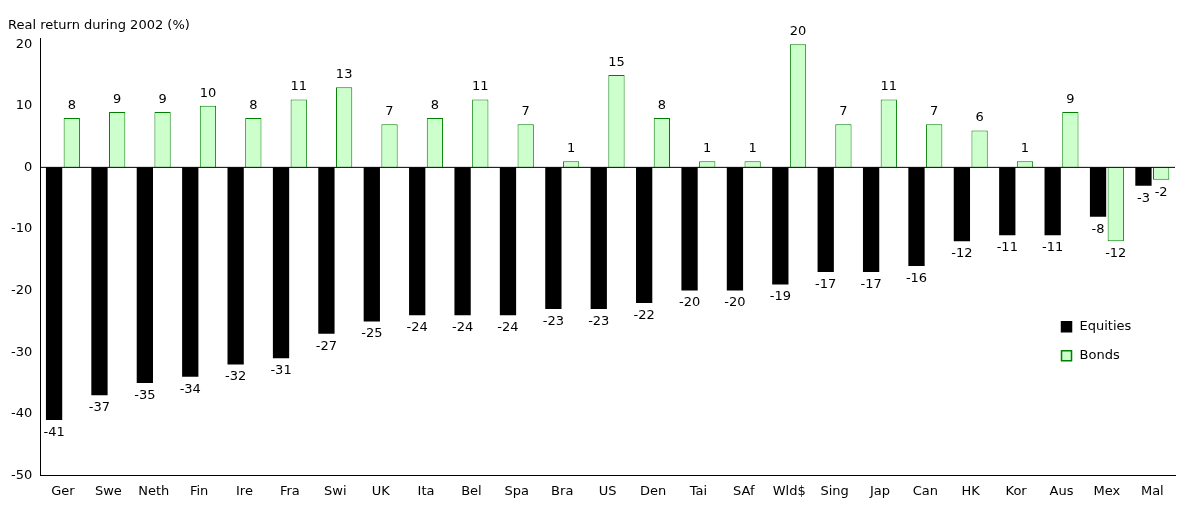 The height and width of the screenshot is (515, 1193). Describe the element at coordinates (644, 314) in the screenshot. I see `data-label: -22` at that location.